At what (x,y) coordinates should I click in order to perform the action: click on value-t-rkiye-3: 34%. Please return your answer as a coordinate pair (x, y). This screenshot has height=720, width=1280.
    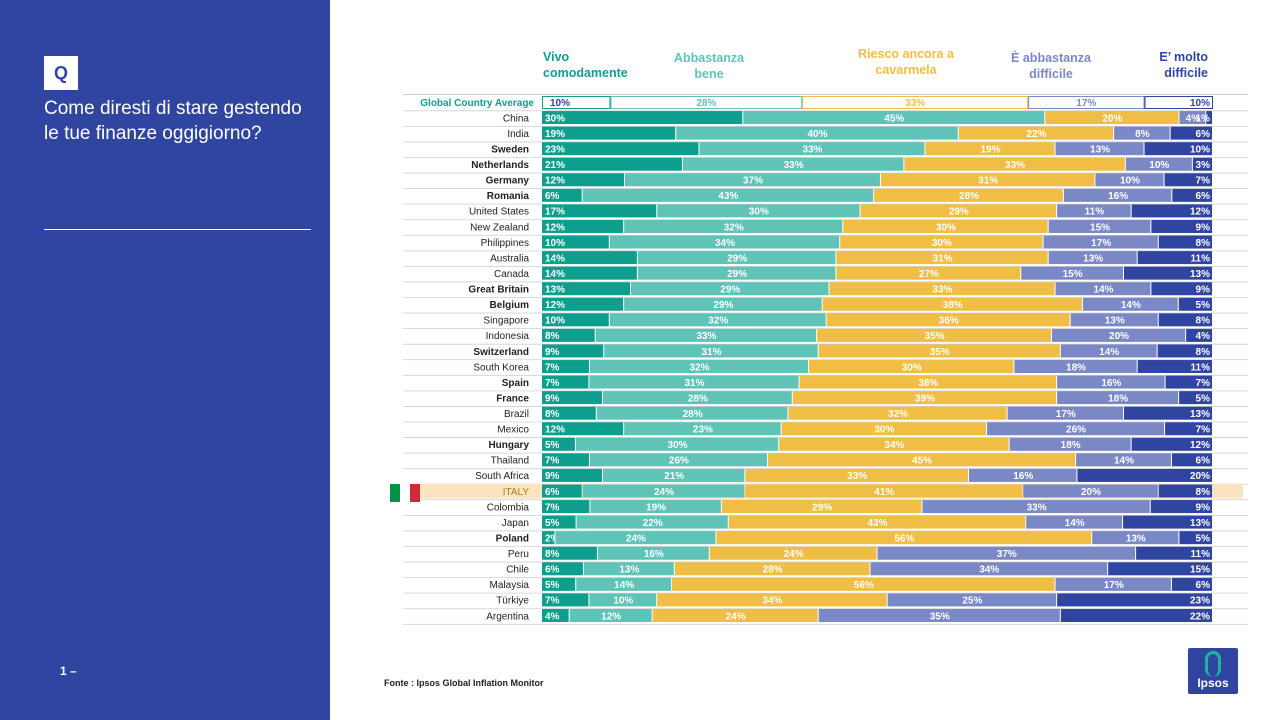
    Looking at the image, I should click on (772, 601).